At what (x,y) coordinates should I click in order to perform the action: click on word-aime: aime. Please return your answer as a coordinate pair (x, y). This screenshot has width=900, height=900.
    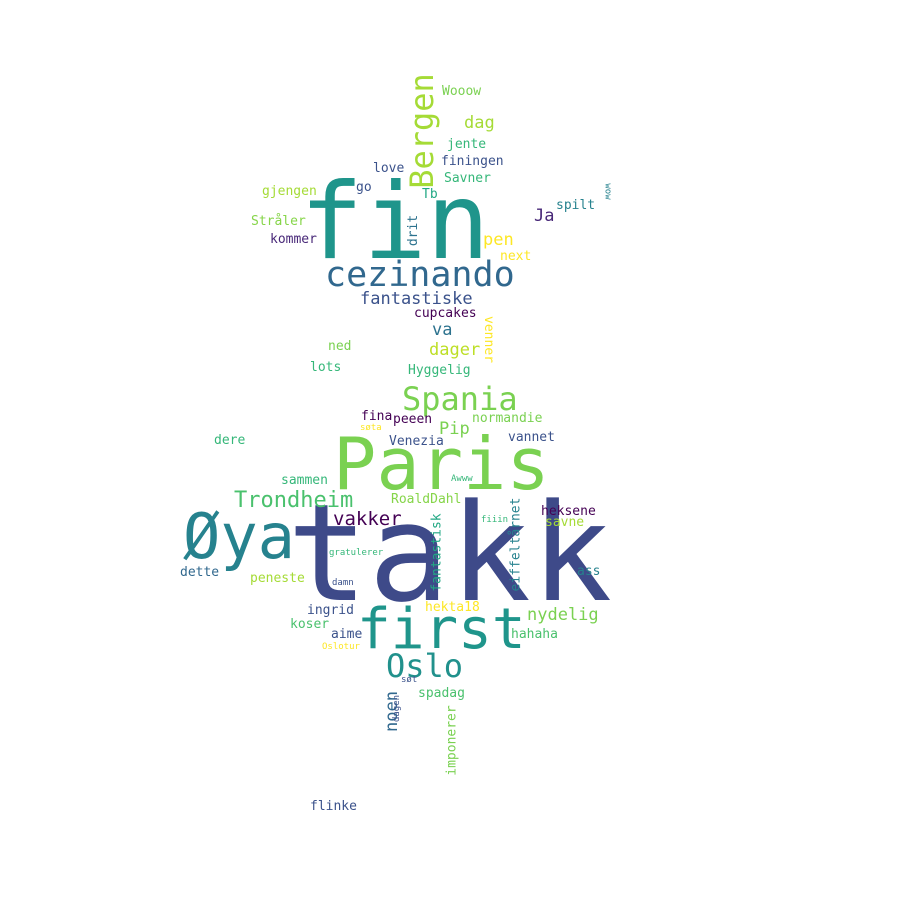
    Looking at the image, I should click on (347, 634).